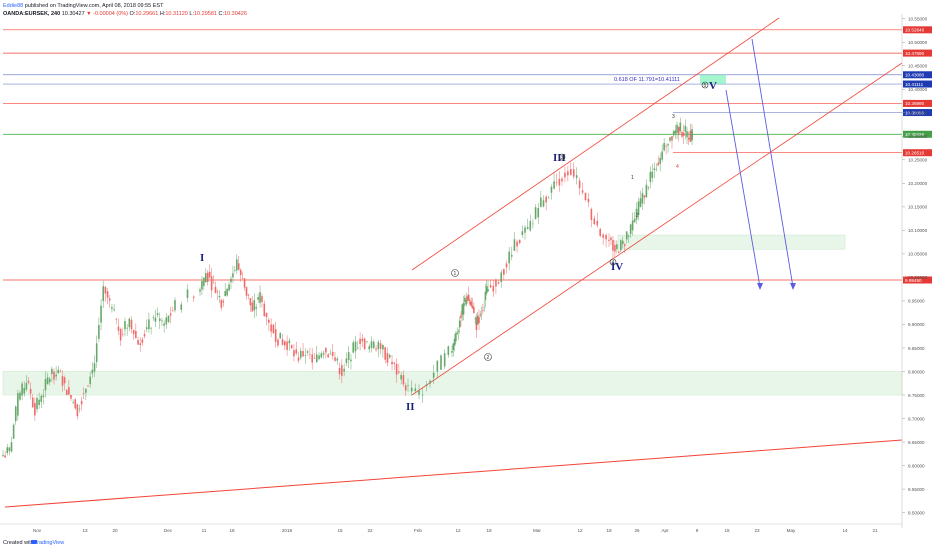 This screenshot has width=932, height=550. Describe the element at coordinates (916, 465) in the screenshot. I see `y-tick-label: 9.60000` at that location.